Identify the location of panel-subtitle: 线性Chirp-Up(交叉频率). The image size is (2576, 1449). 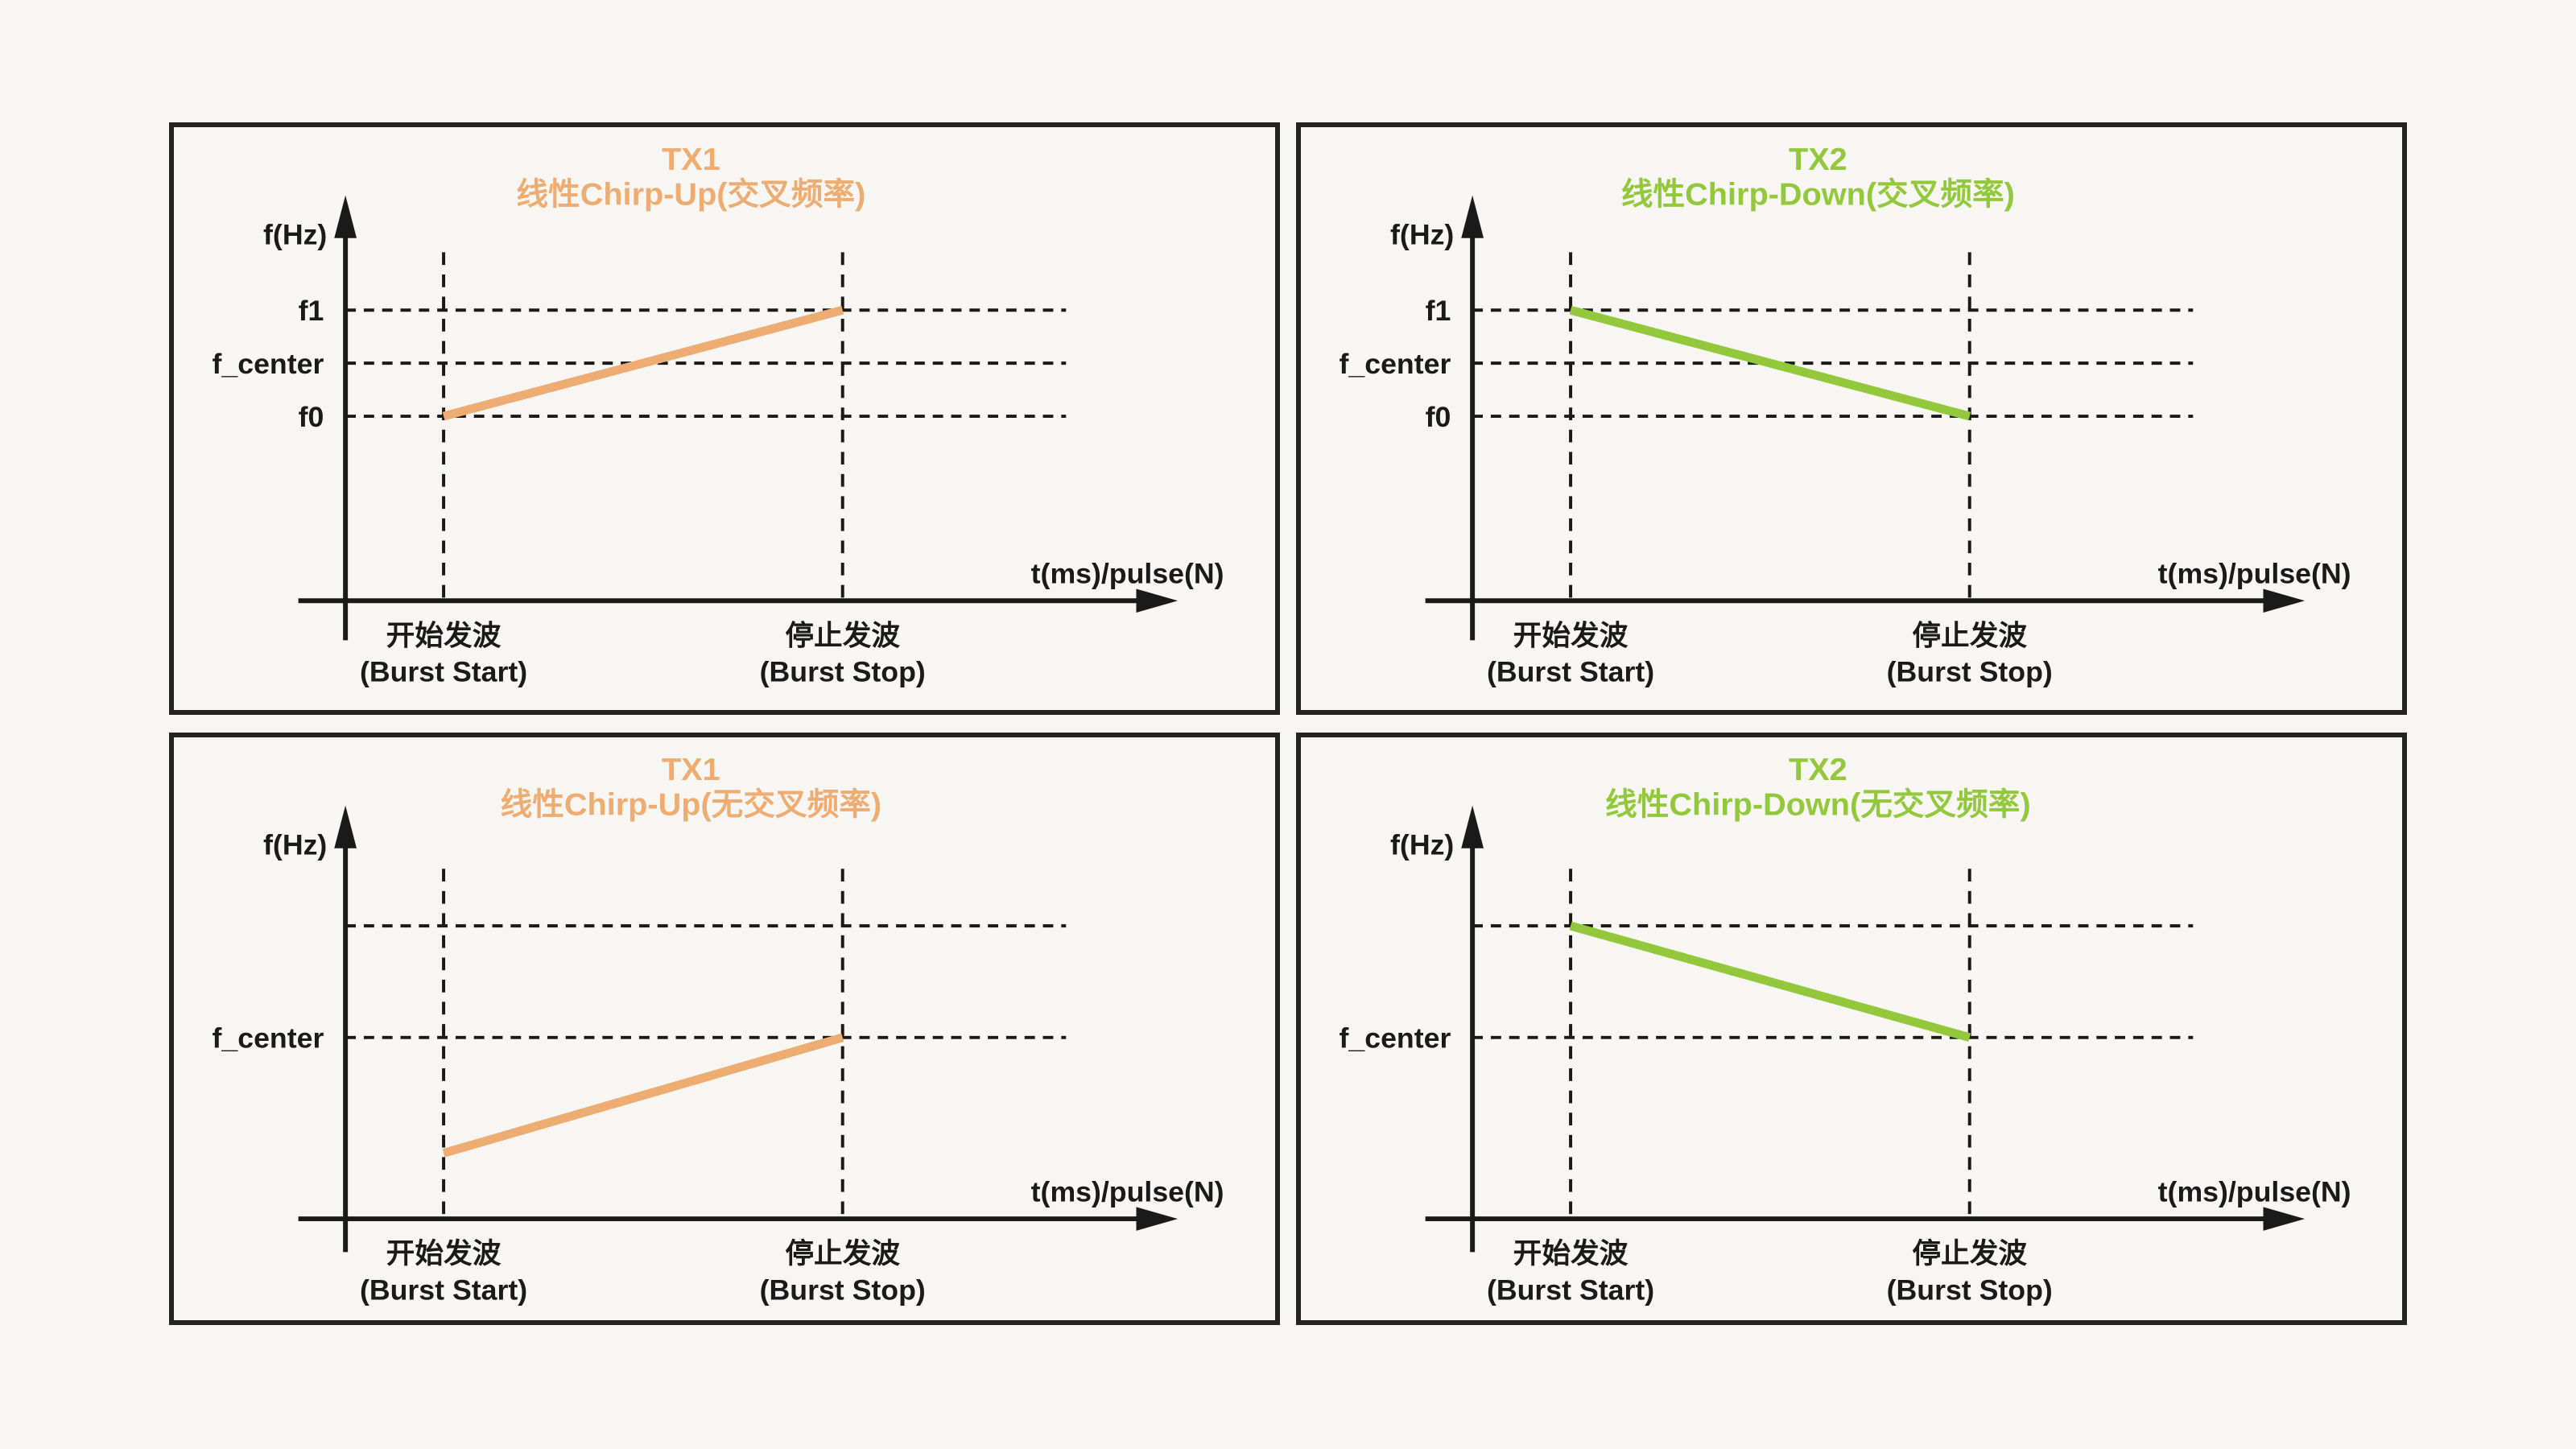
(690, 195).